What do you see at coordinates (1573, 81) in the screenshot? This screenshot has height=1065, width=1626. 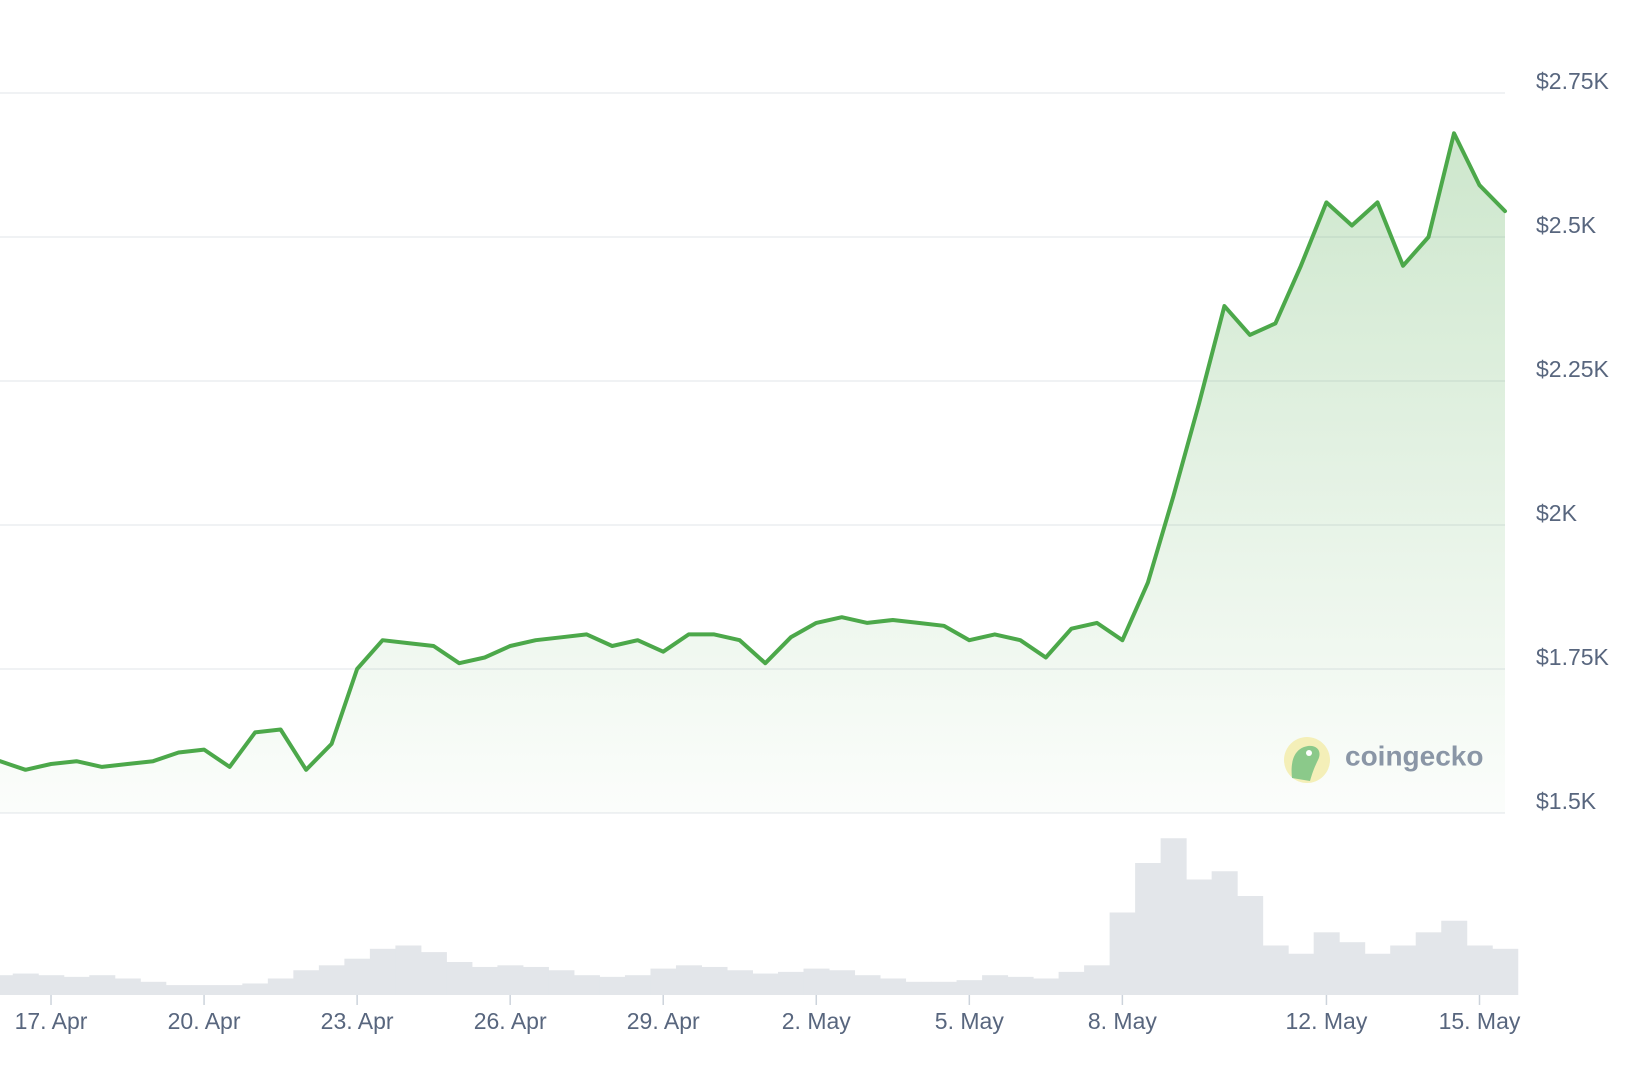 I see `y-tick-label: $2.75K` at bounding box center [1573, 81].